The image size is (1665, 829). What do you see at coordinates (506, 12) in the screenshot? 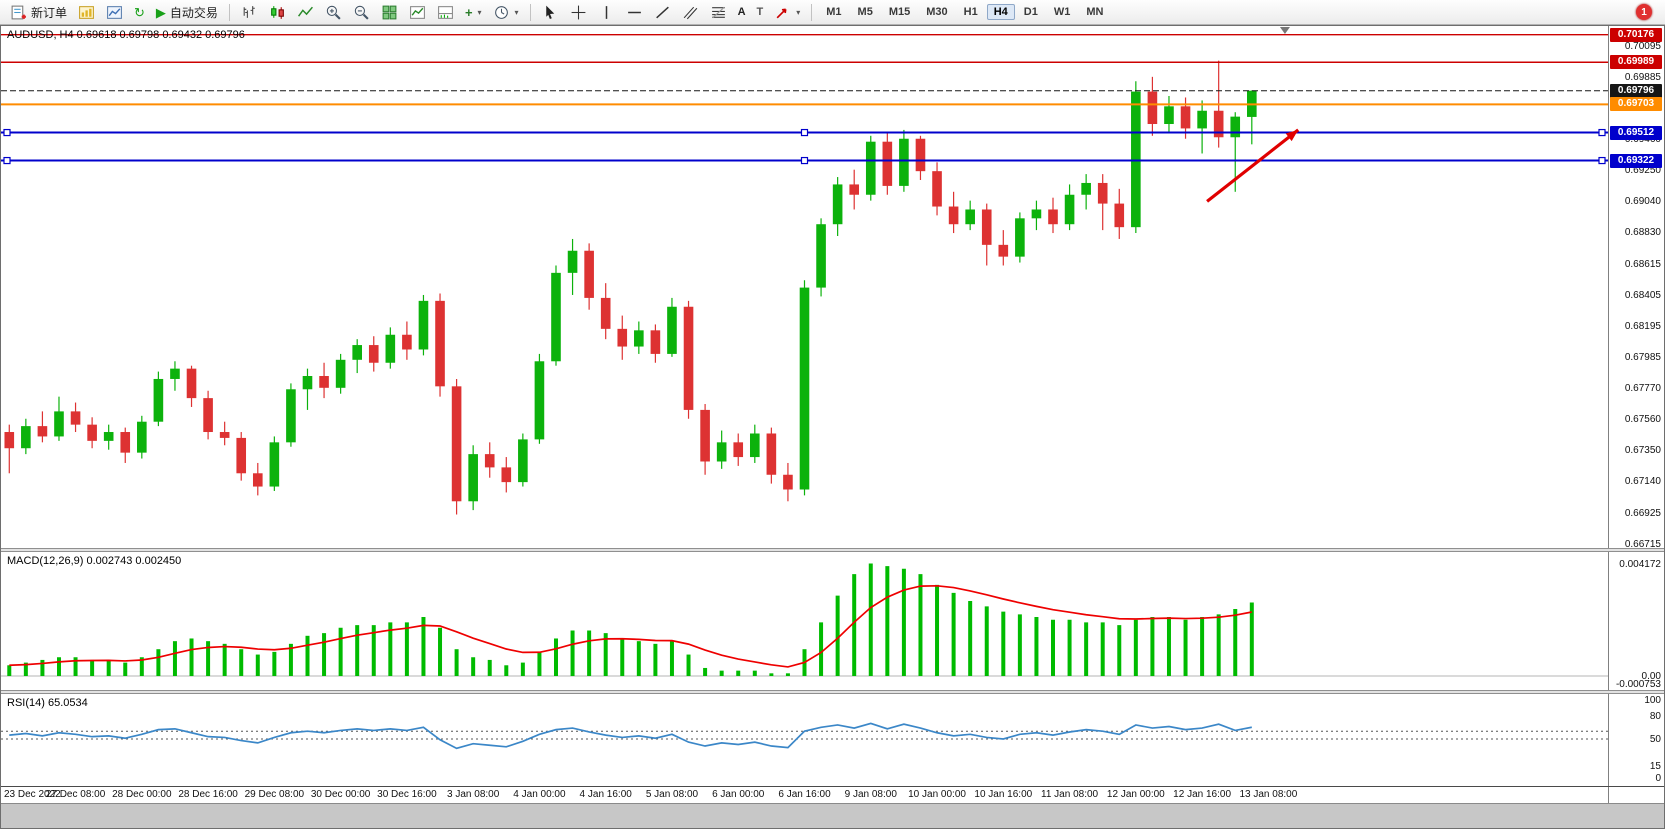
I see `period-button: ▾` at bounding box center [506, 12].